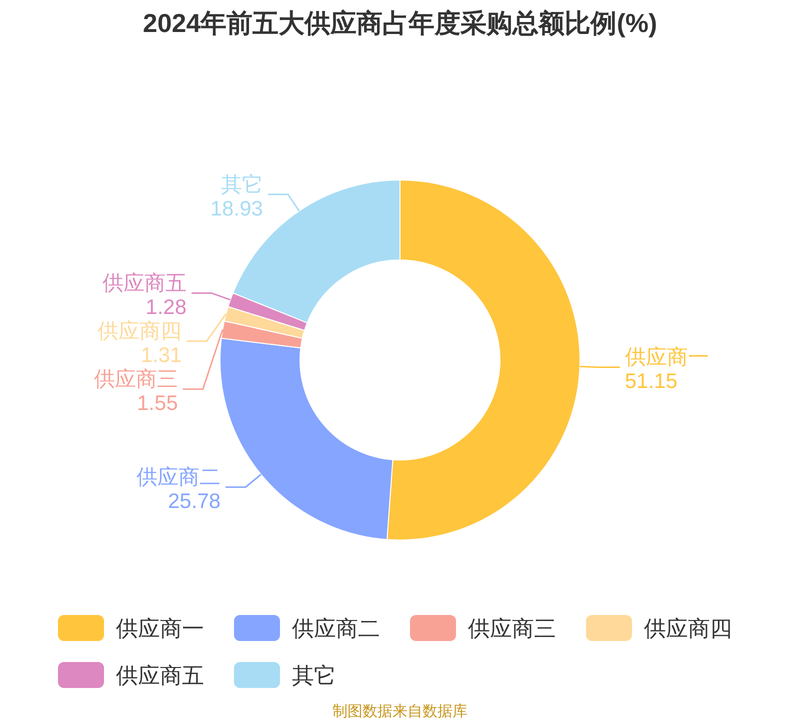 Image resolution: width=800 pixels, height=720 pixels. Describe the element at coordinates (178, 478) in the screenshot. I see `slice-label: 供应商二` at that location.